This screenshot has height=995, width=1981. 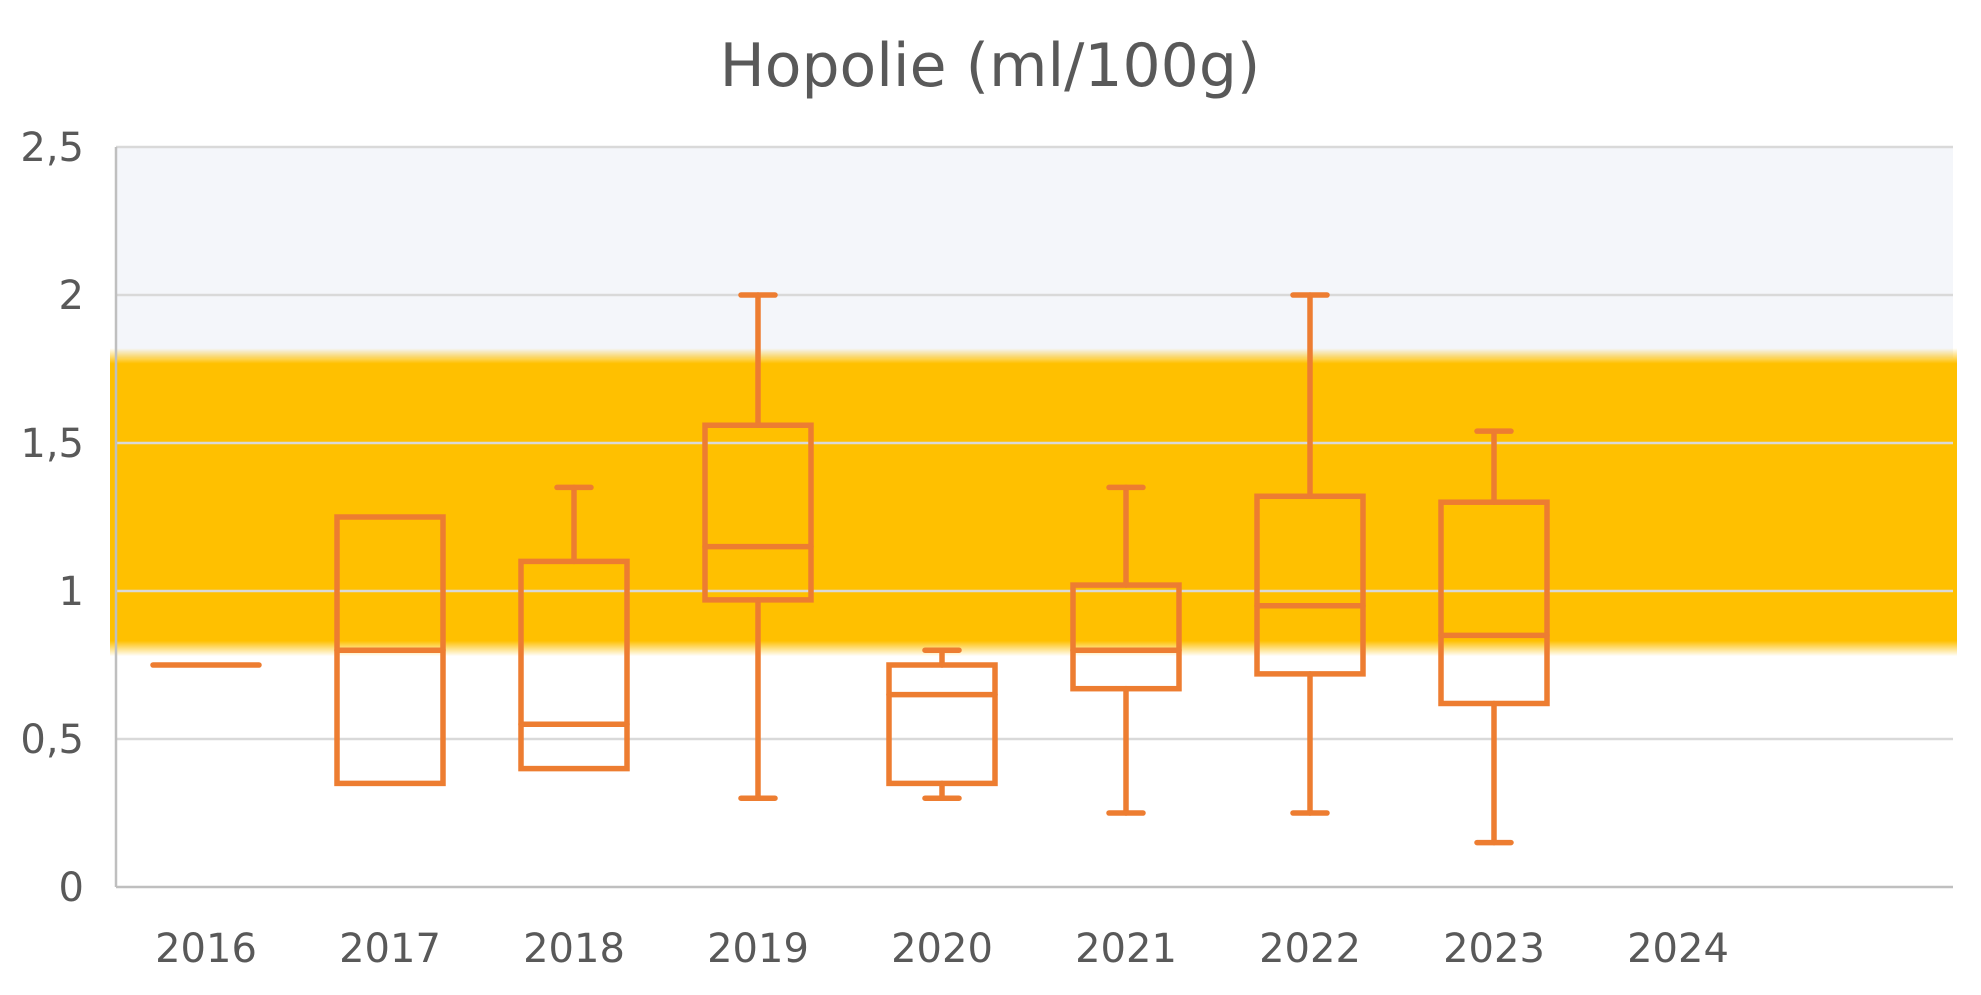 What do you see at coordinates (1126, 949) in the screenshot?
I see `x-tick-label: 2021` at bounding box center [1126, 949].